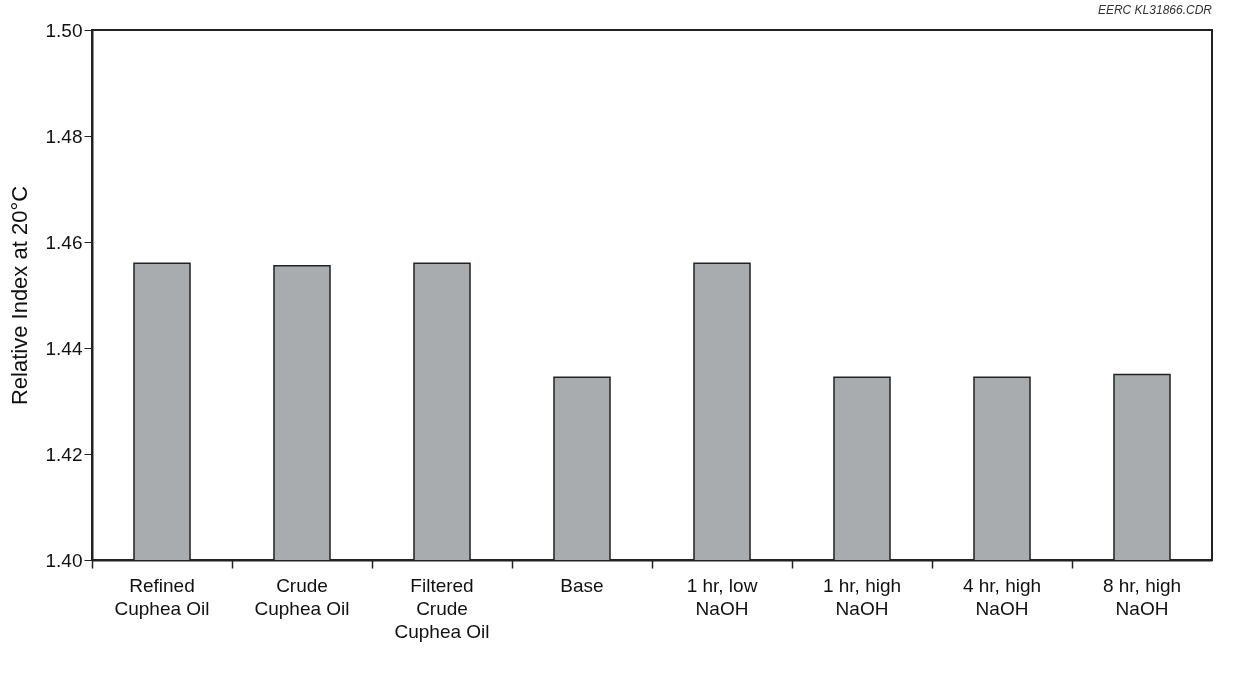  I want to click on y-axis-title: Relative Index at 20°C, so click(19, 295).